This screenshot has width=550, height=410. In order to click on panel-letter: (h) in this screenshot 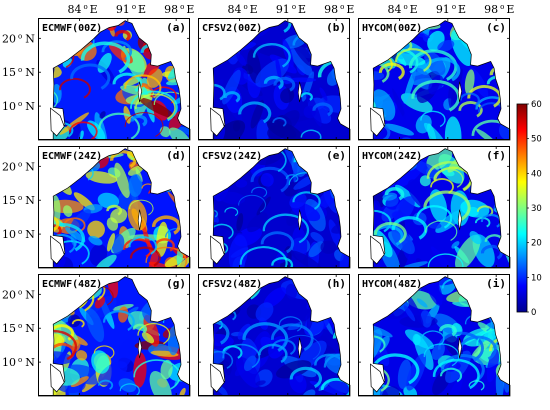, I will do `click(336, 283)`.